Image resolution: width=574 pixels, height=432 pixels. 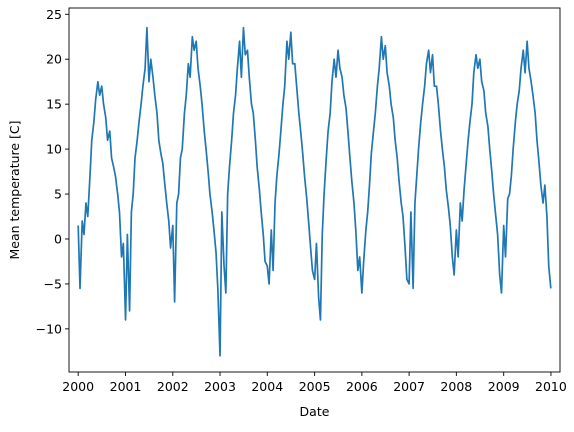 I want to click on y-axis-label: Mean temperature [C], so click(x=14, y=189).